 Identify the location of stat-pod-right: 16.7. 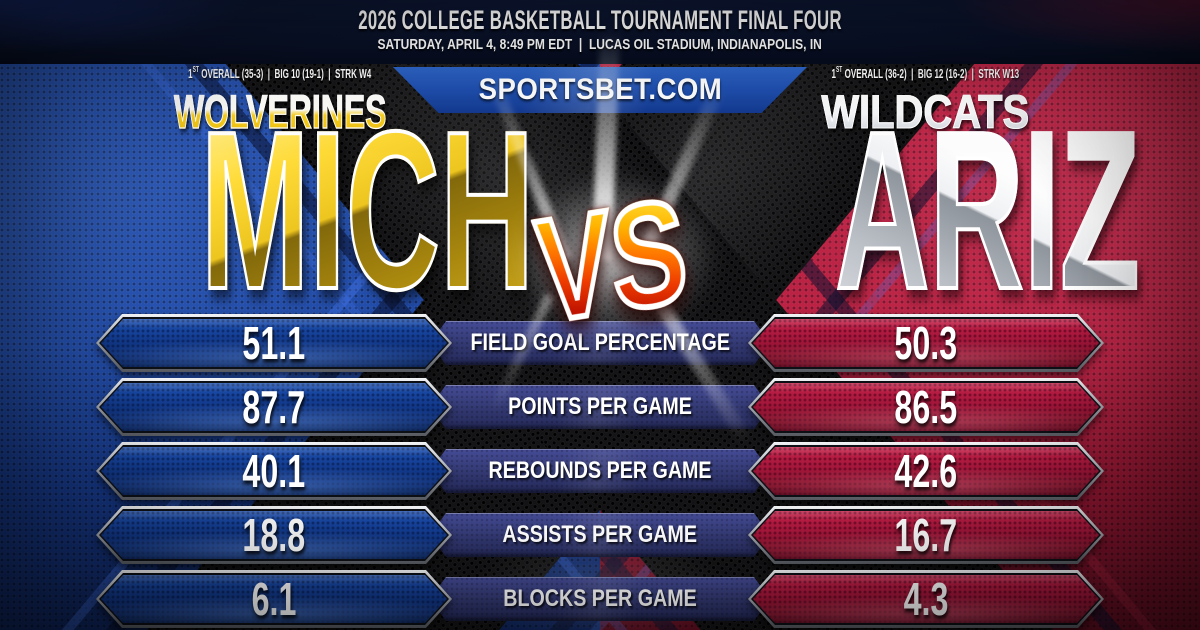
(926, 535).